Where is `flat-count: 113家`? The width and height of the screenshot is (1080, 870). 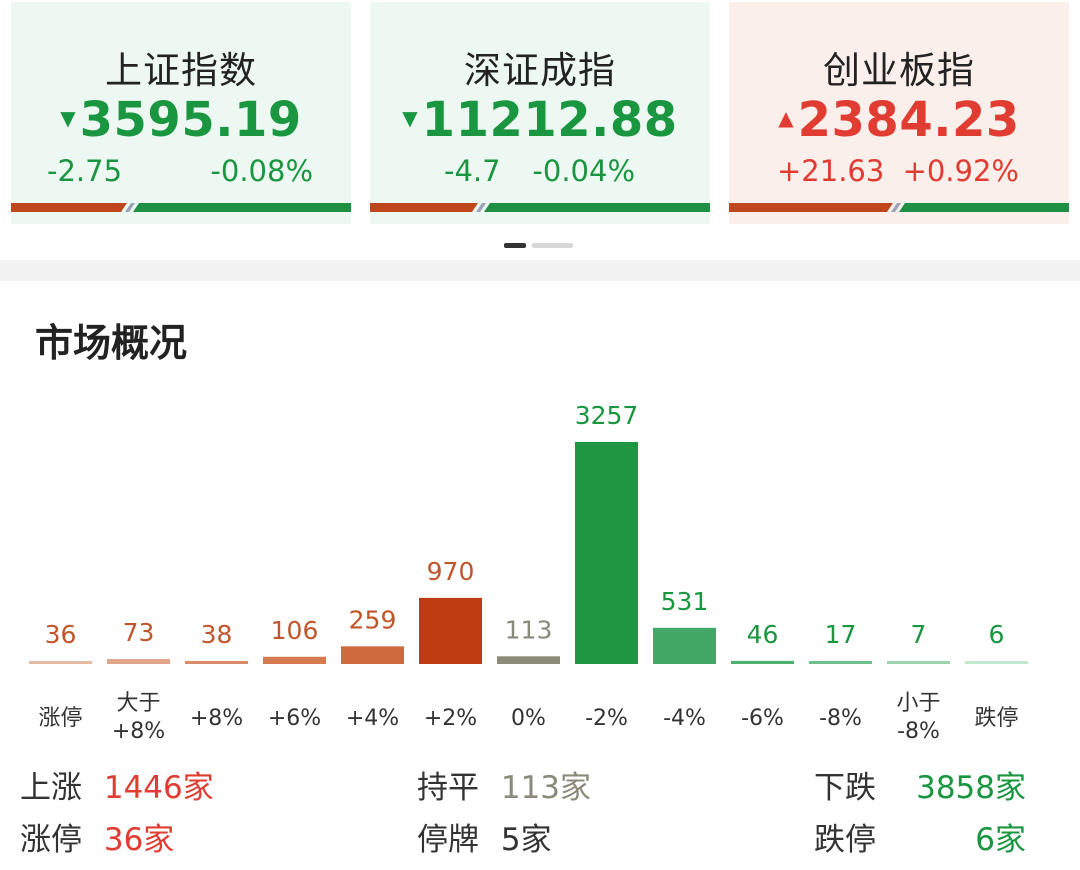 flat-count: 113家 is located at coordinates (546, 788).